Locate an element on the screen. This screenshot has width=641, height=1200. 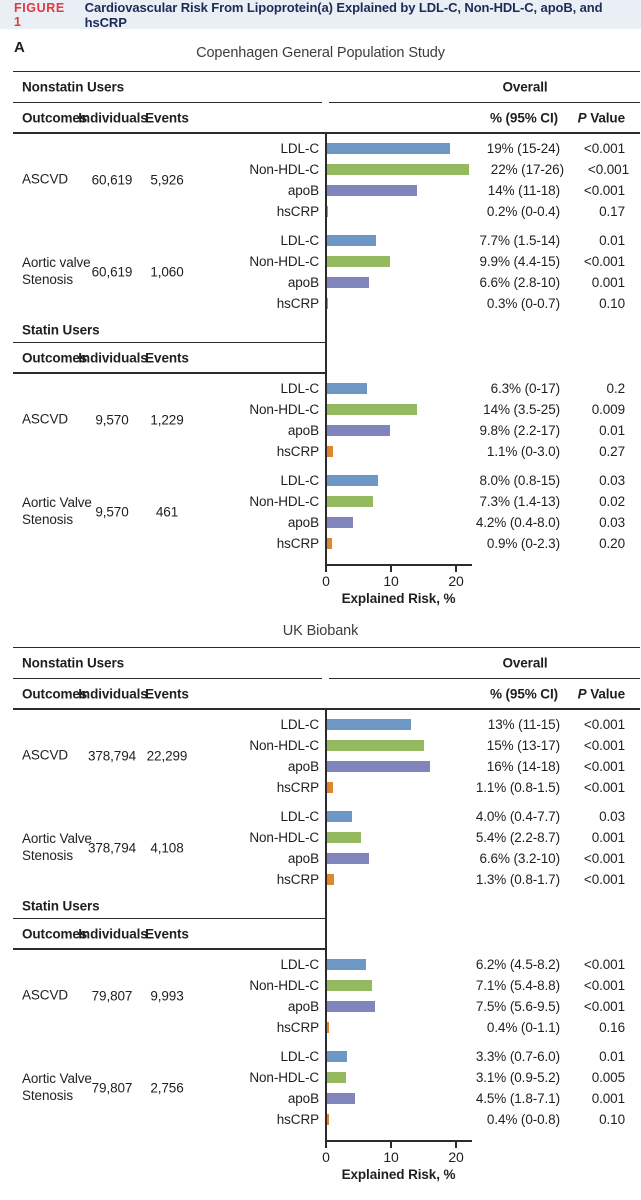
user-group-label: Nonstatin Users is located at coordinates (73, 663).